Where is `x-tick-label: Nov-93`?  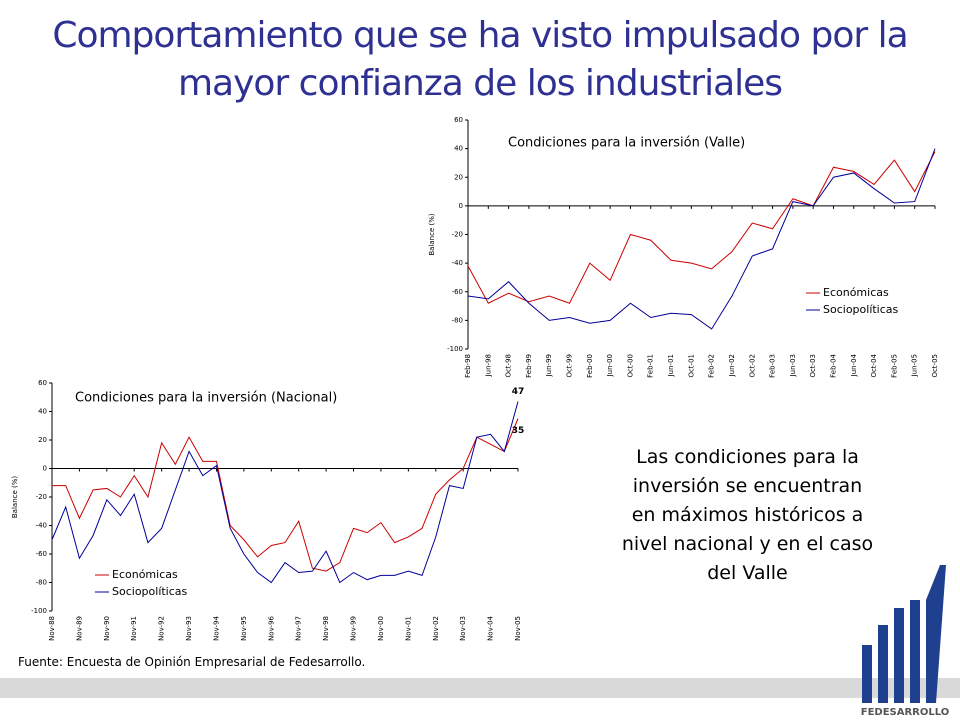
x-tick-label: Nov-93 is located at coordinates (189, 628).